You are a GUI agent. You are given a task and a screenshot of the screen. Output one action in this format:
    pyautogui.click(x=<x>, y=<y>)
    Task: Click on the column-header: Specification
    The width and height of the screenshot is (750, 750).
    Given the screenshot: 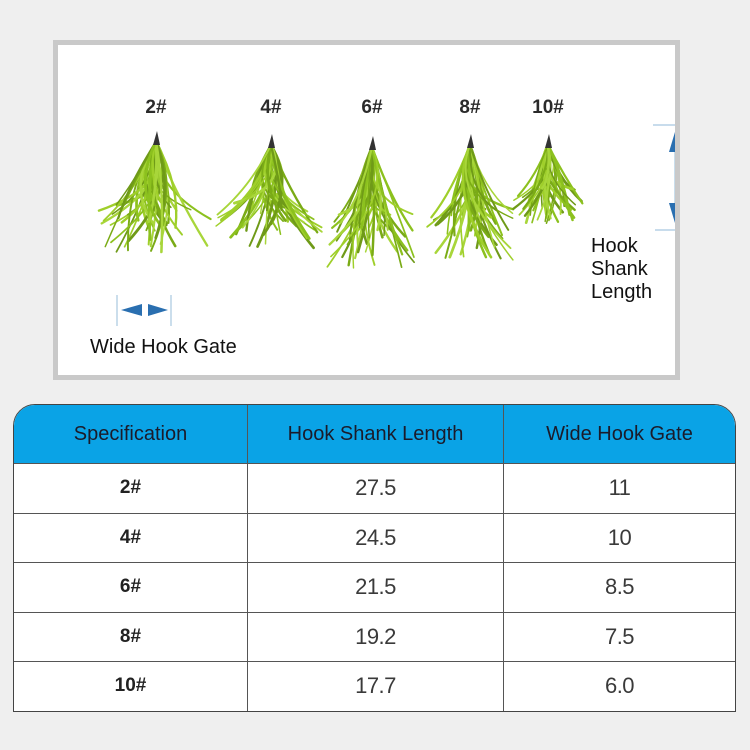 What is the action you would take?
    pyautogui.click(x=130, y=433)
    